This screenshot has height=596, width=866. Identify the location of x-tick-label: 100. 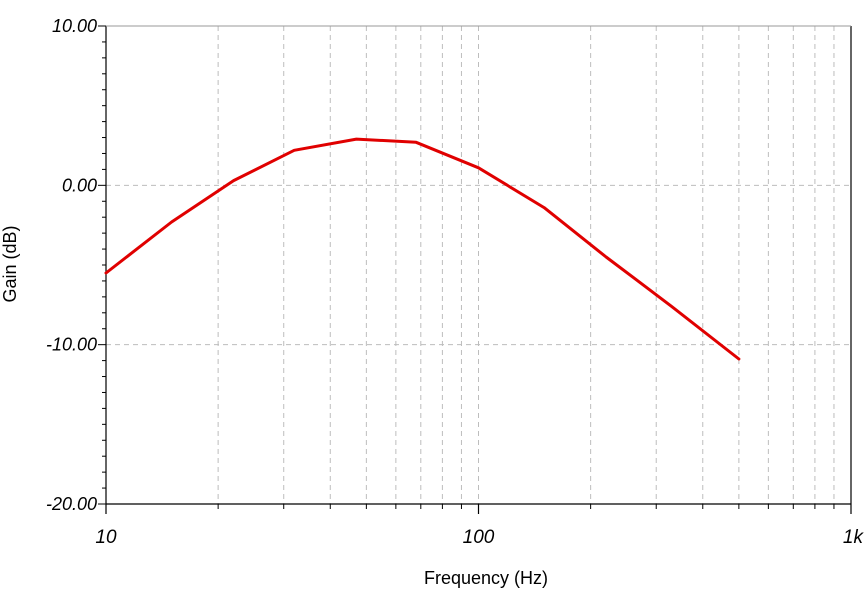
(479, 537).